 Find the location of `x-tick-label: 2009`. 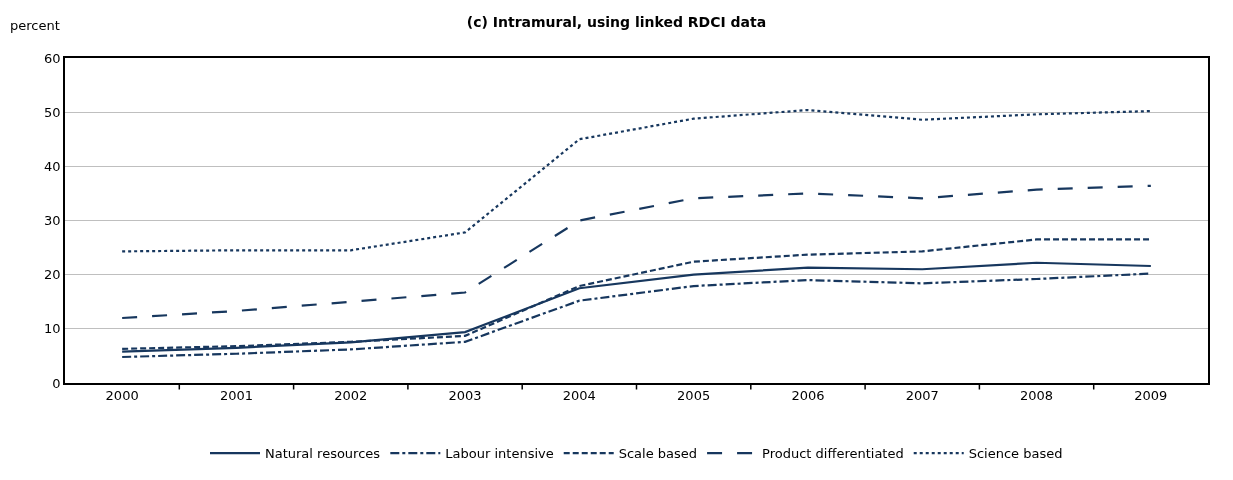

x-tick-label: 2009 is located at coordinates (1151, 396).